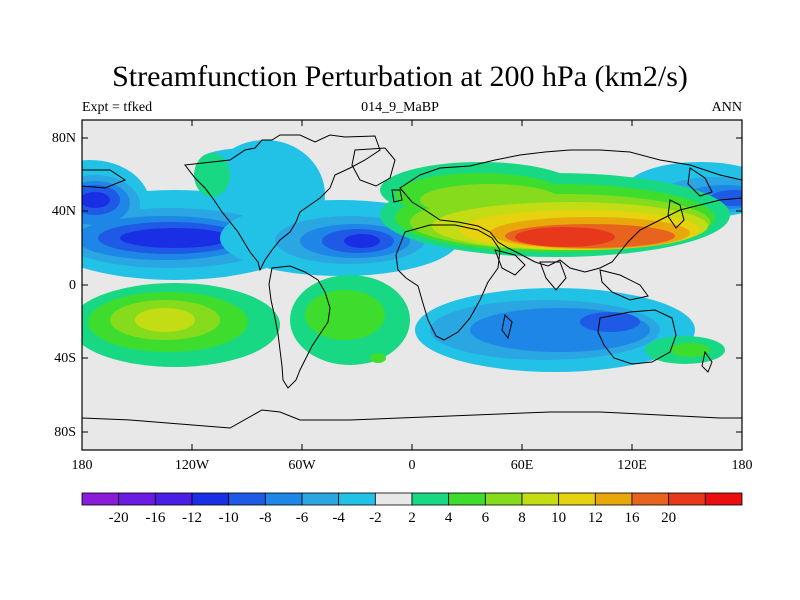 Image resolution: width=800 pixels, height=600 pixels. What do you see at coordinates (302, 518) in the screenshot?
I see `colorbar-label: -6` at bounding box center [302, 518].